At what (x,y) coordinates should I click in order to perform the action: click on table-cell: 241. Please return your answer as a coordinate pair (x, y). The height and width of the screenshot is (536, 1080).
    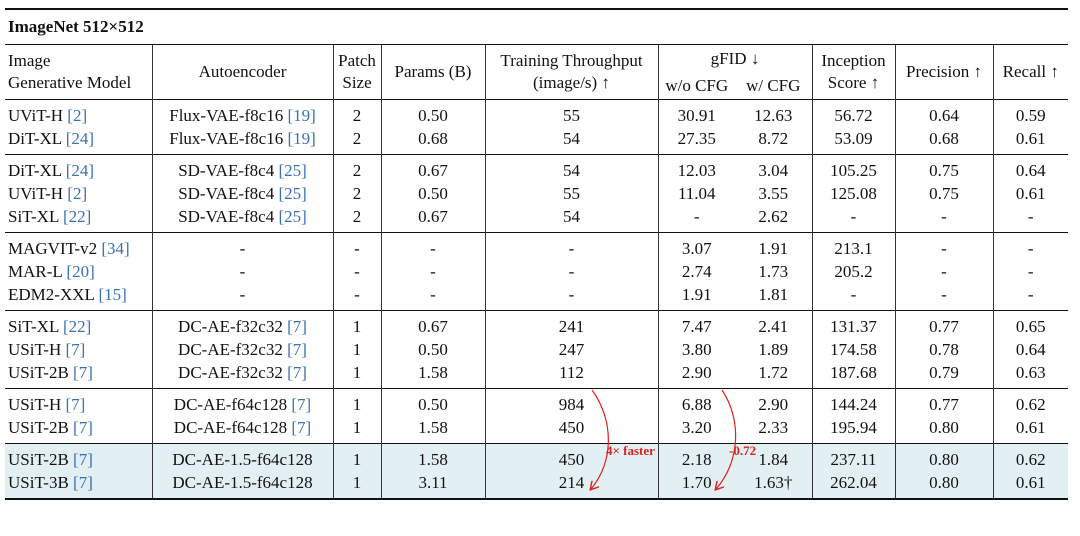
    Looking at the image, I should click on (571, 324).